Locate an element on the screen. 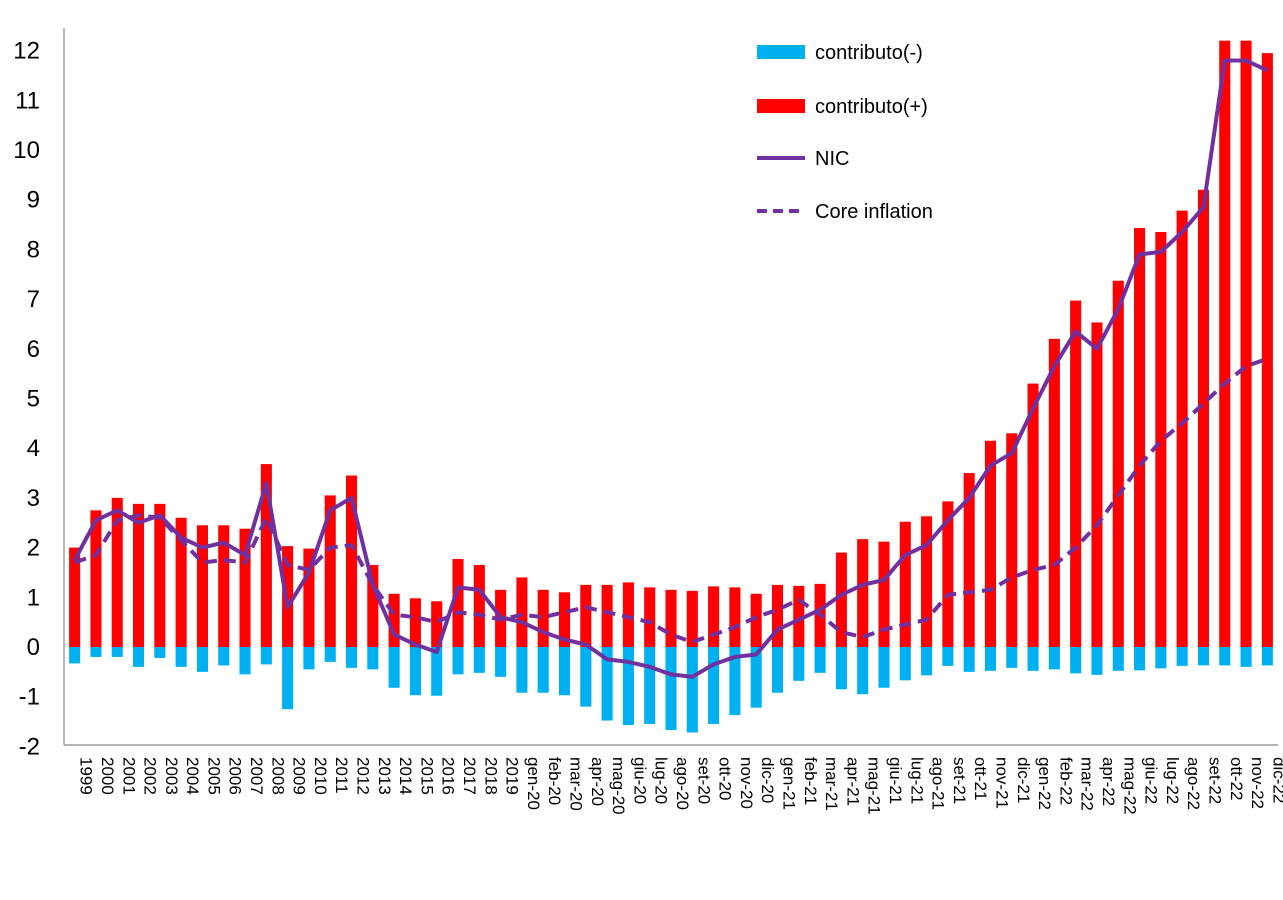 This screenshot has width=1283, height=900. x-tick-label: gen-20 is located at coordinates (533, 783).